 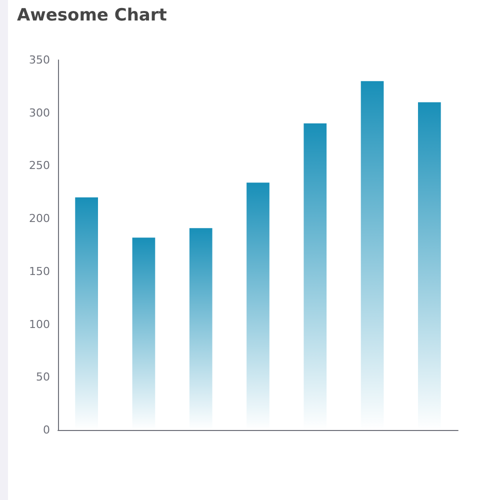 What do you see at coordinates (39, 271) in the screenshot?
I see `y-tick-label: 150` at bounding box center [39, 271].